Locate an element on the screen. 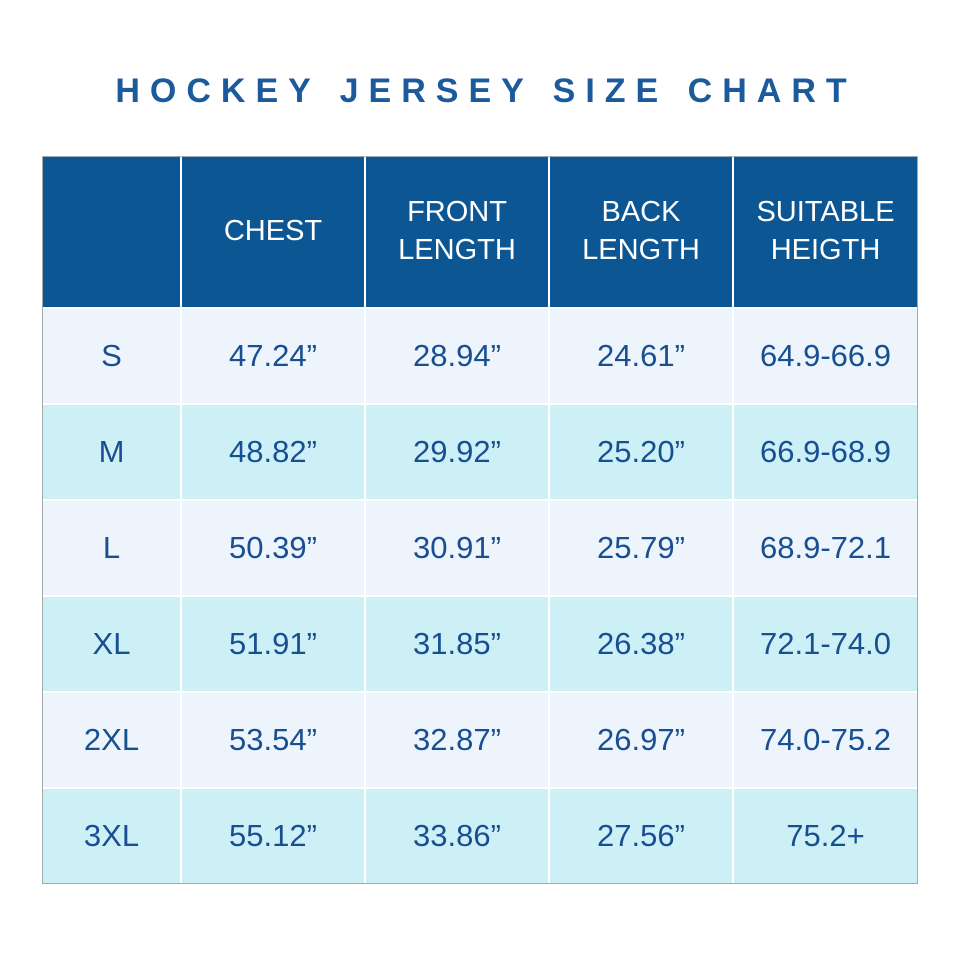 This screenshot has height=960, width=960. suitable-height-value: 64.9-66.9 is located at coordinates (824, 356).